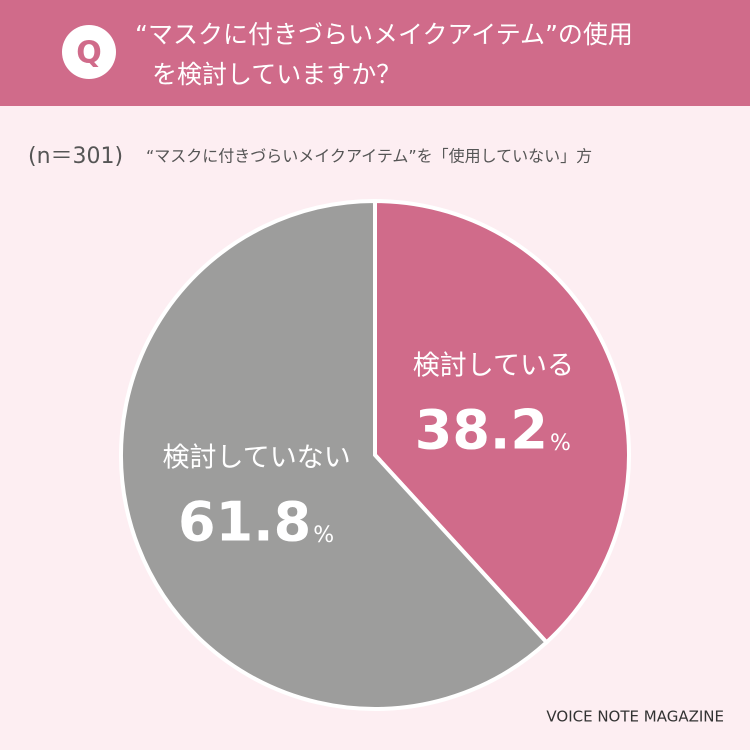 The width and height of the screenshot is (750, 750). I want to click on slice-value: 38.2, so click(481, 430).